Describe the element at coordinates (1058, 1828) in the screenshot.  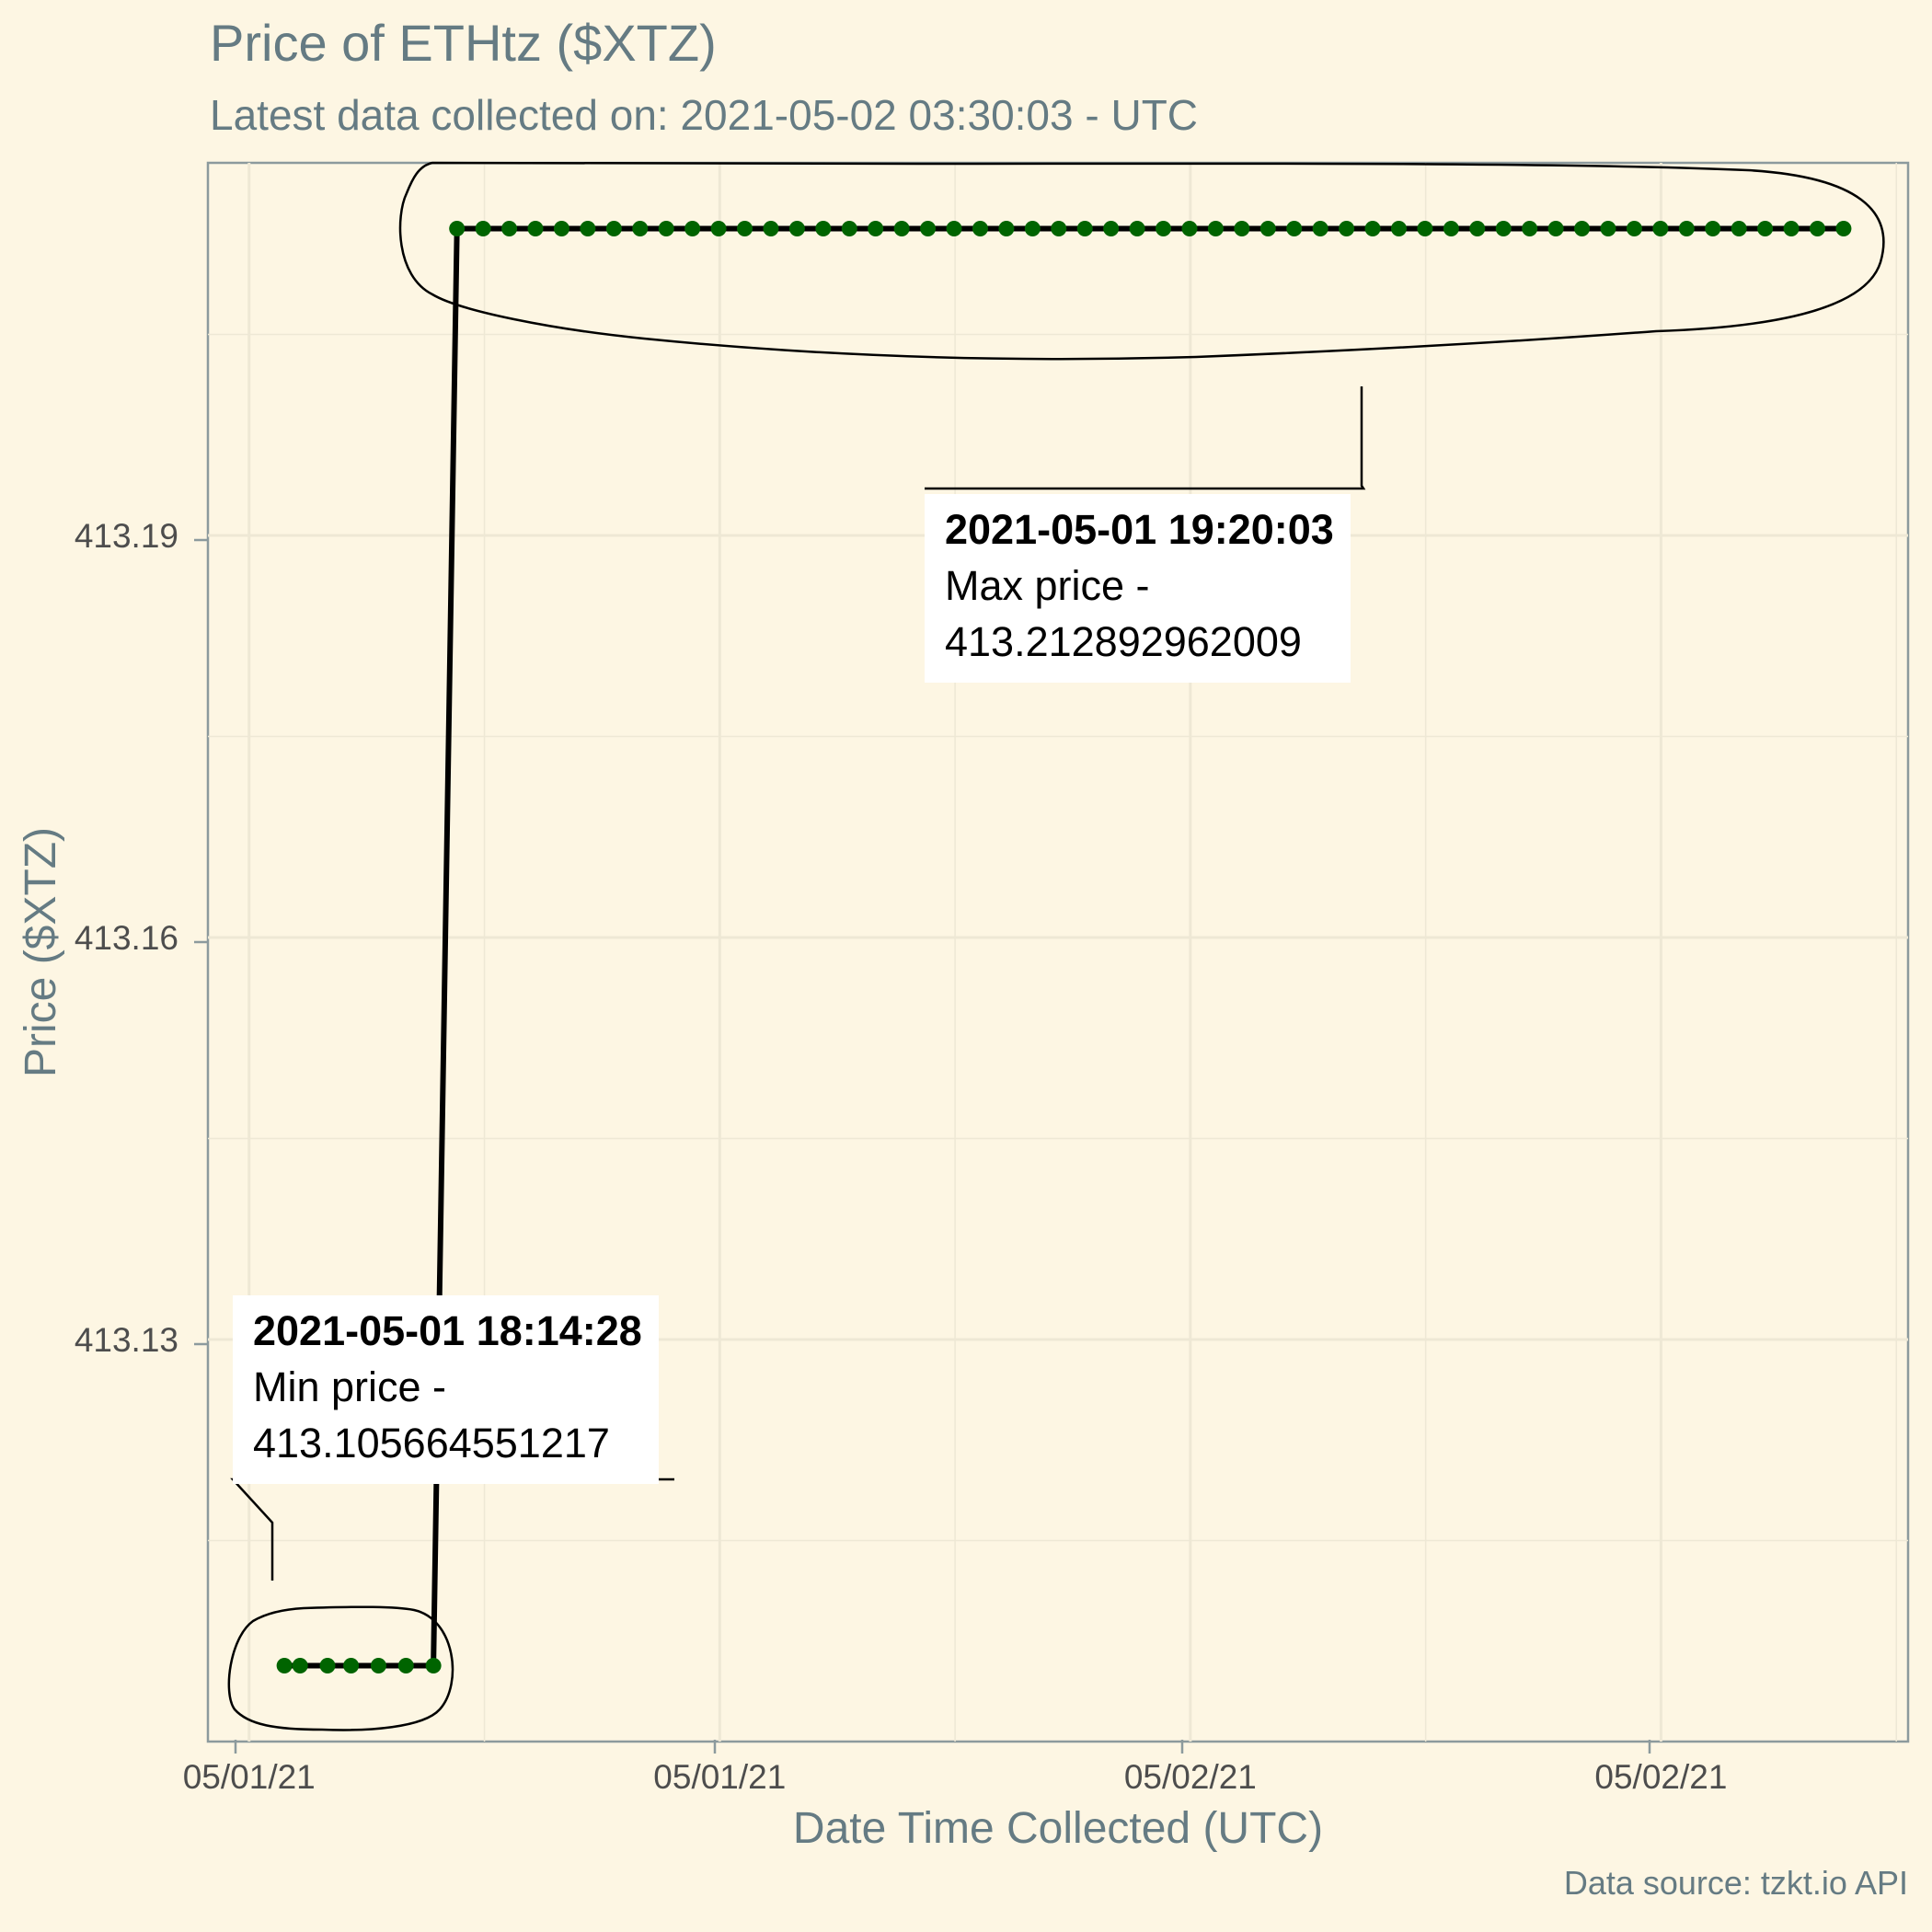
I see `x-axis-label: Date Time Collected (UTC)` at that location.